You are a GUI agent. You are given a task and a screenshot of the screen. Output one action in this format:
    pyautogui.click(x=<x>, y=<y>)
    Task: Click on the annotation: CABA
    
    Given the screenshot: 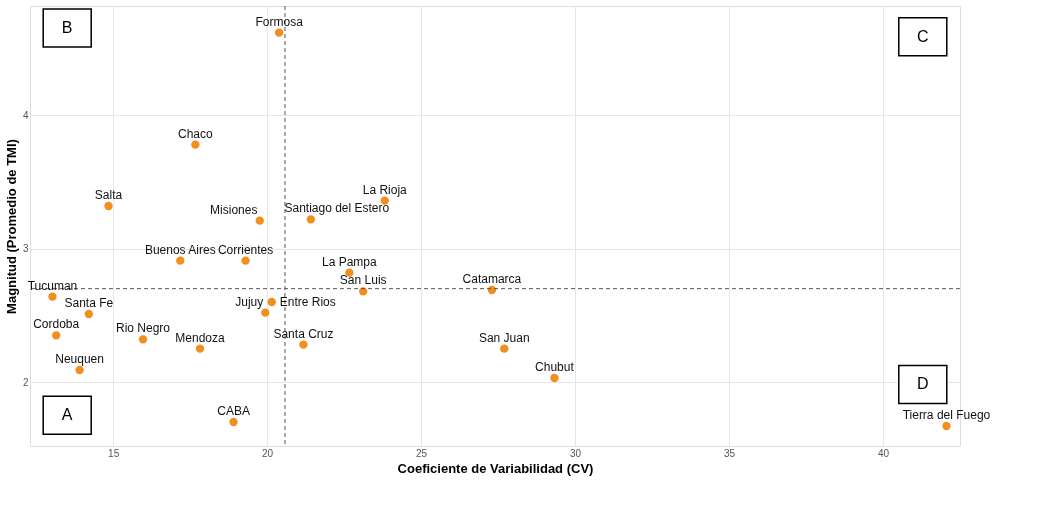 What is the action you would take?
    pyautogui.click(x=233, y=411)
    